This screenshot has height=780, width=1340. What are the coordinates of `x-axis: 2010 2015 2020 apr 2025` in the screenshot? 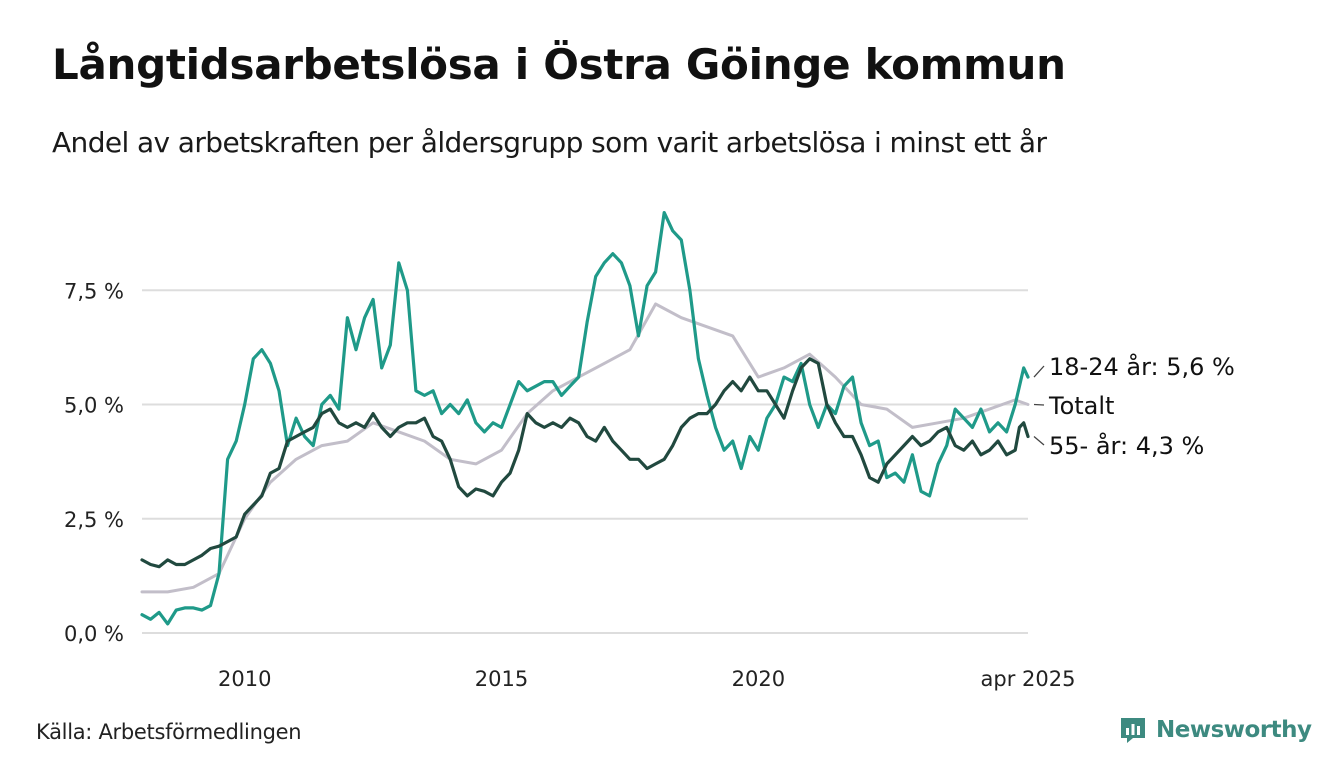 It's located at (646, 679).